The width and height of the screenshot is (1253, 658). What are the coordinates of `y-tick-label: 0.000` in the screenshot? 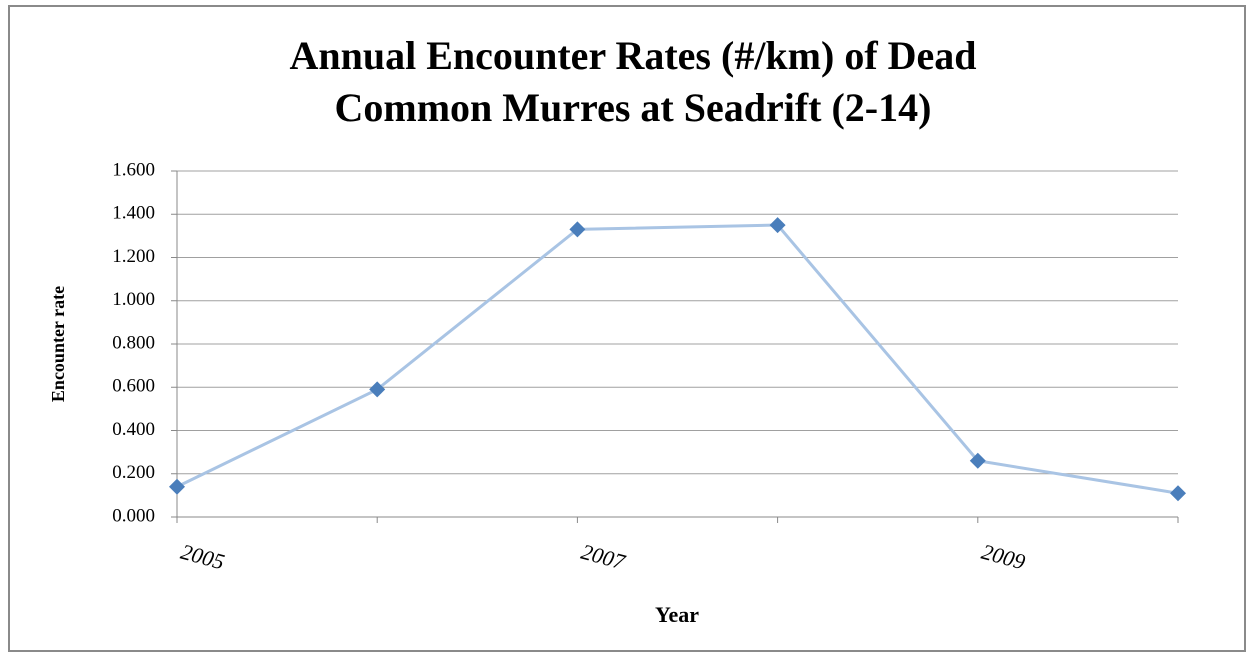 It's located at (133, 515).